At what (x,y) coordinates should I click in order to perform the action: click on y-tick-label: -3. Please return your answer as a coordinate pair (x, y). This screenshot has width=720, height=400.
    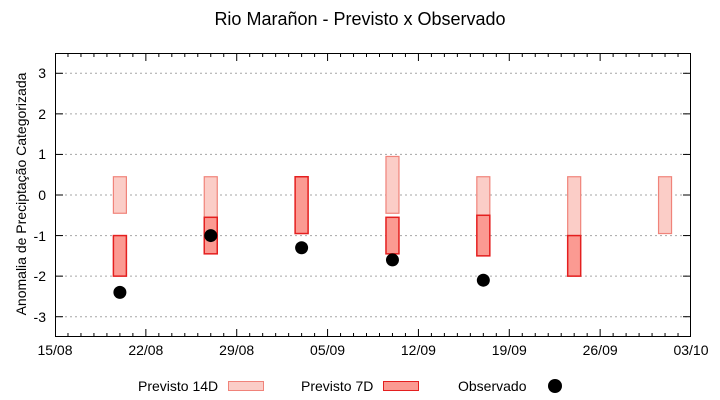
    Looking at the image, I should click on (39, 316).